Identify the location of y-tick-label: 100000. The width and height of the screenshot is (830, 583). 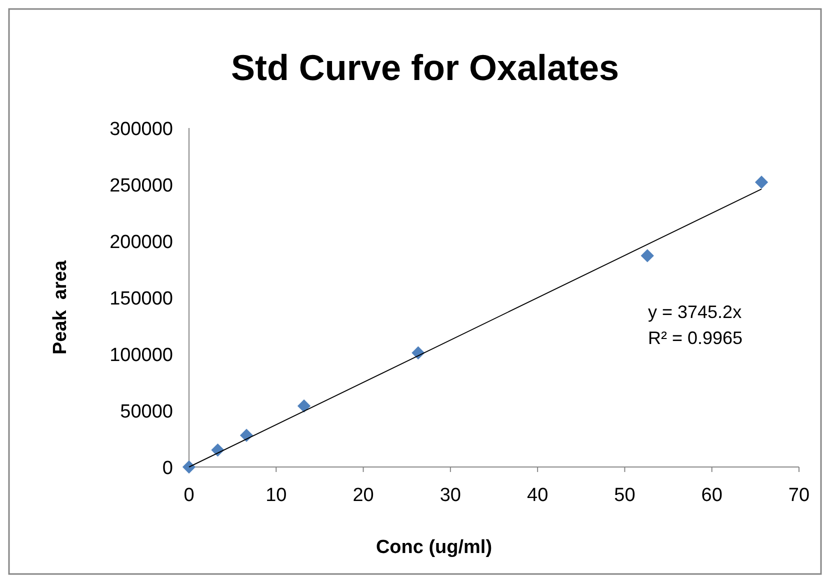
(141, 355).